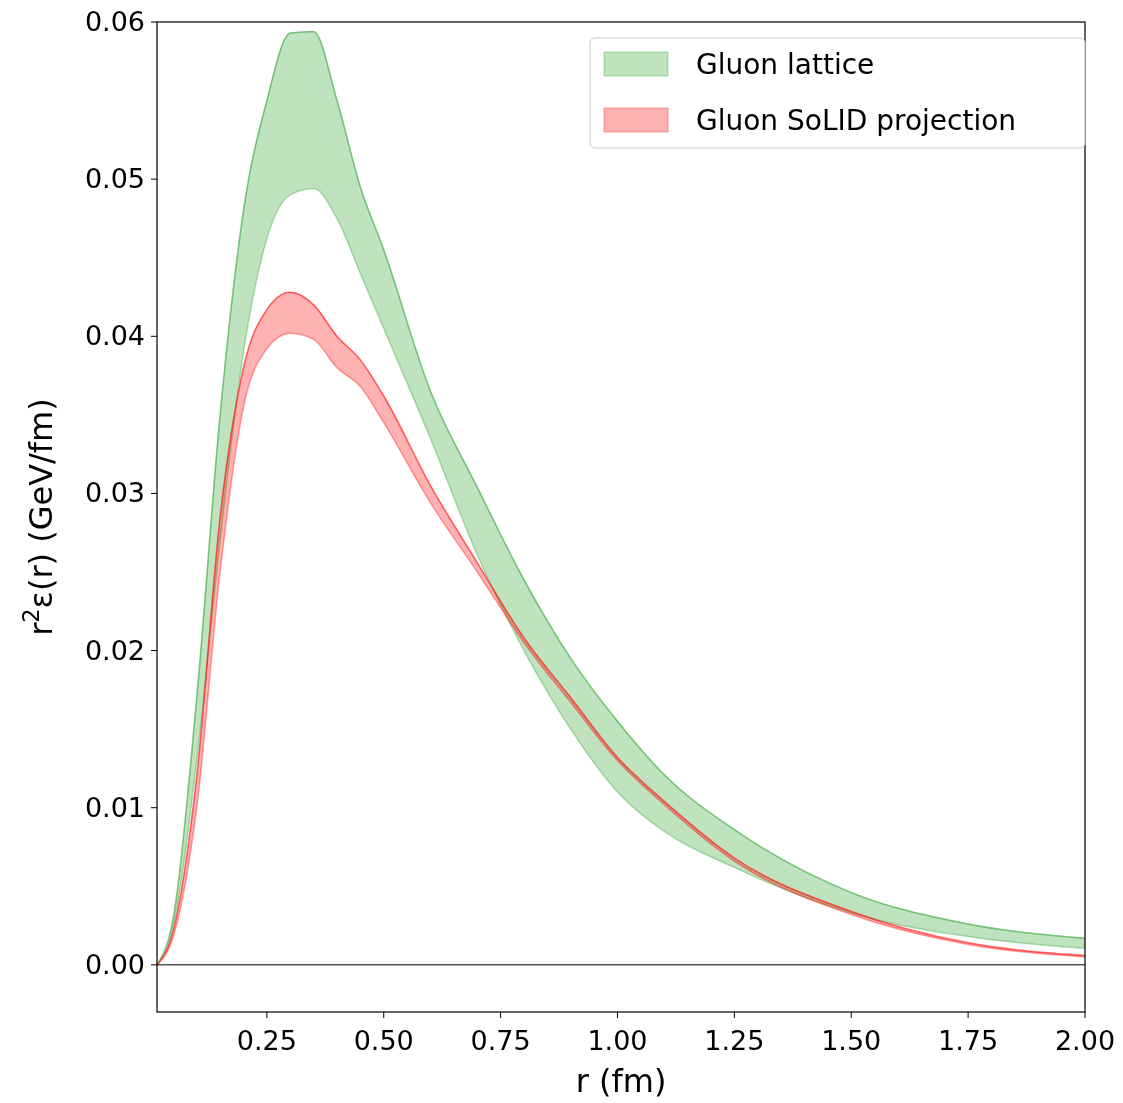  Describe the element at coordinates (856, 120) in the screenshot. I see `legend-label: Gluon SoLID projection` at that location.